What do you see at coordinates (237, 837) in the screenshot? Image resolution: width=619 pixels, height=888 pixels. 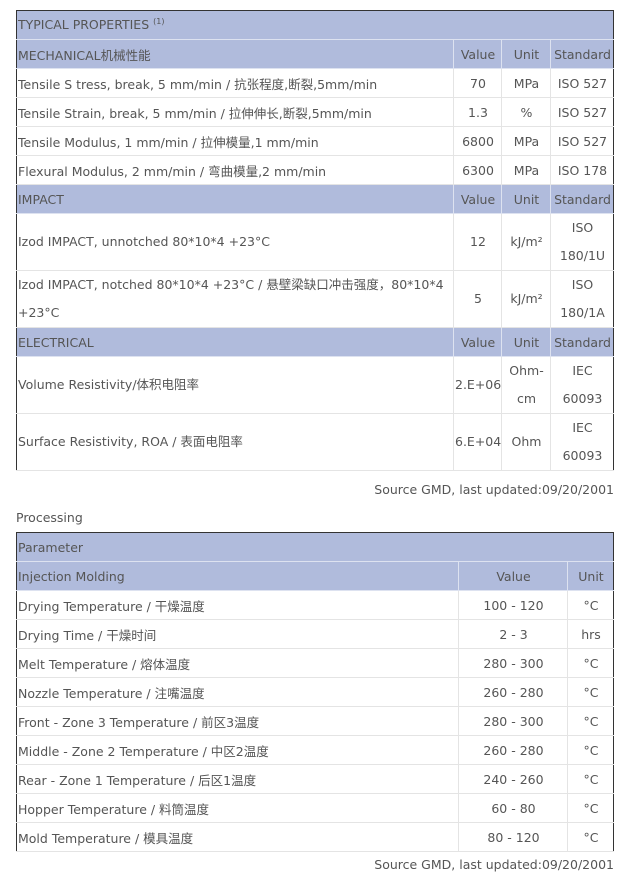 I see `parameter-name: Mold Temperature / 模具温度` at bounding box center [237, 837].